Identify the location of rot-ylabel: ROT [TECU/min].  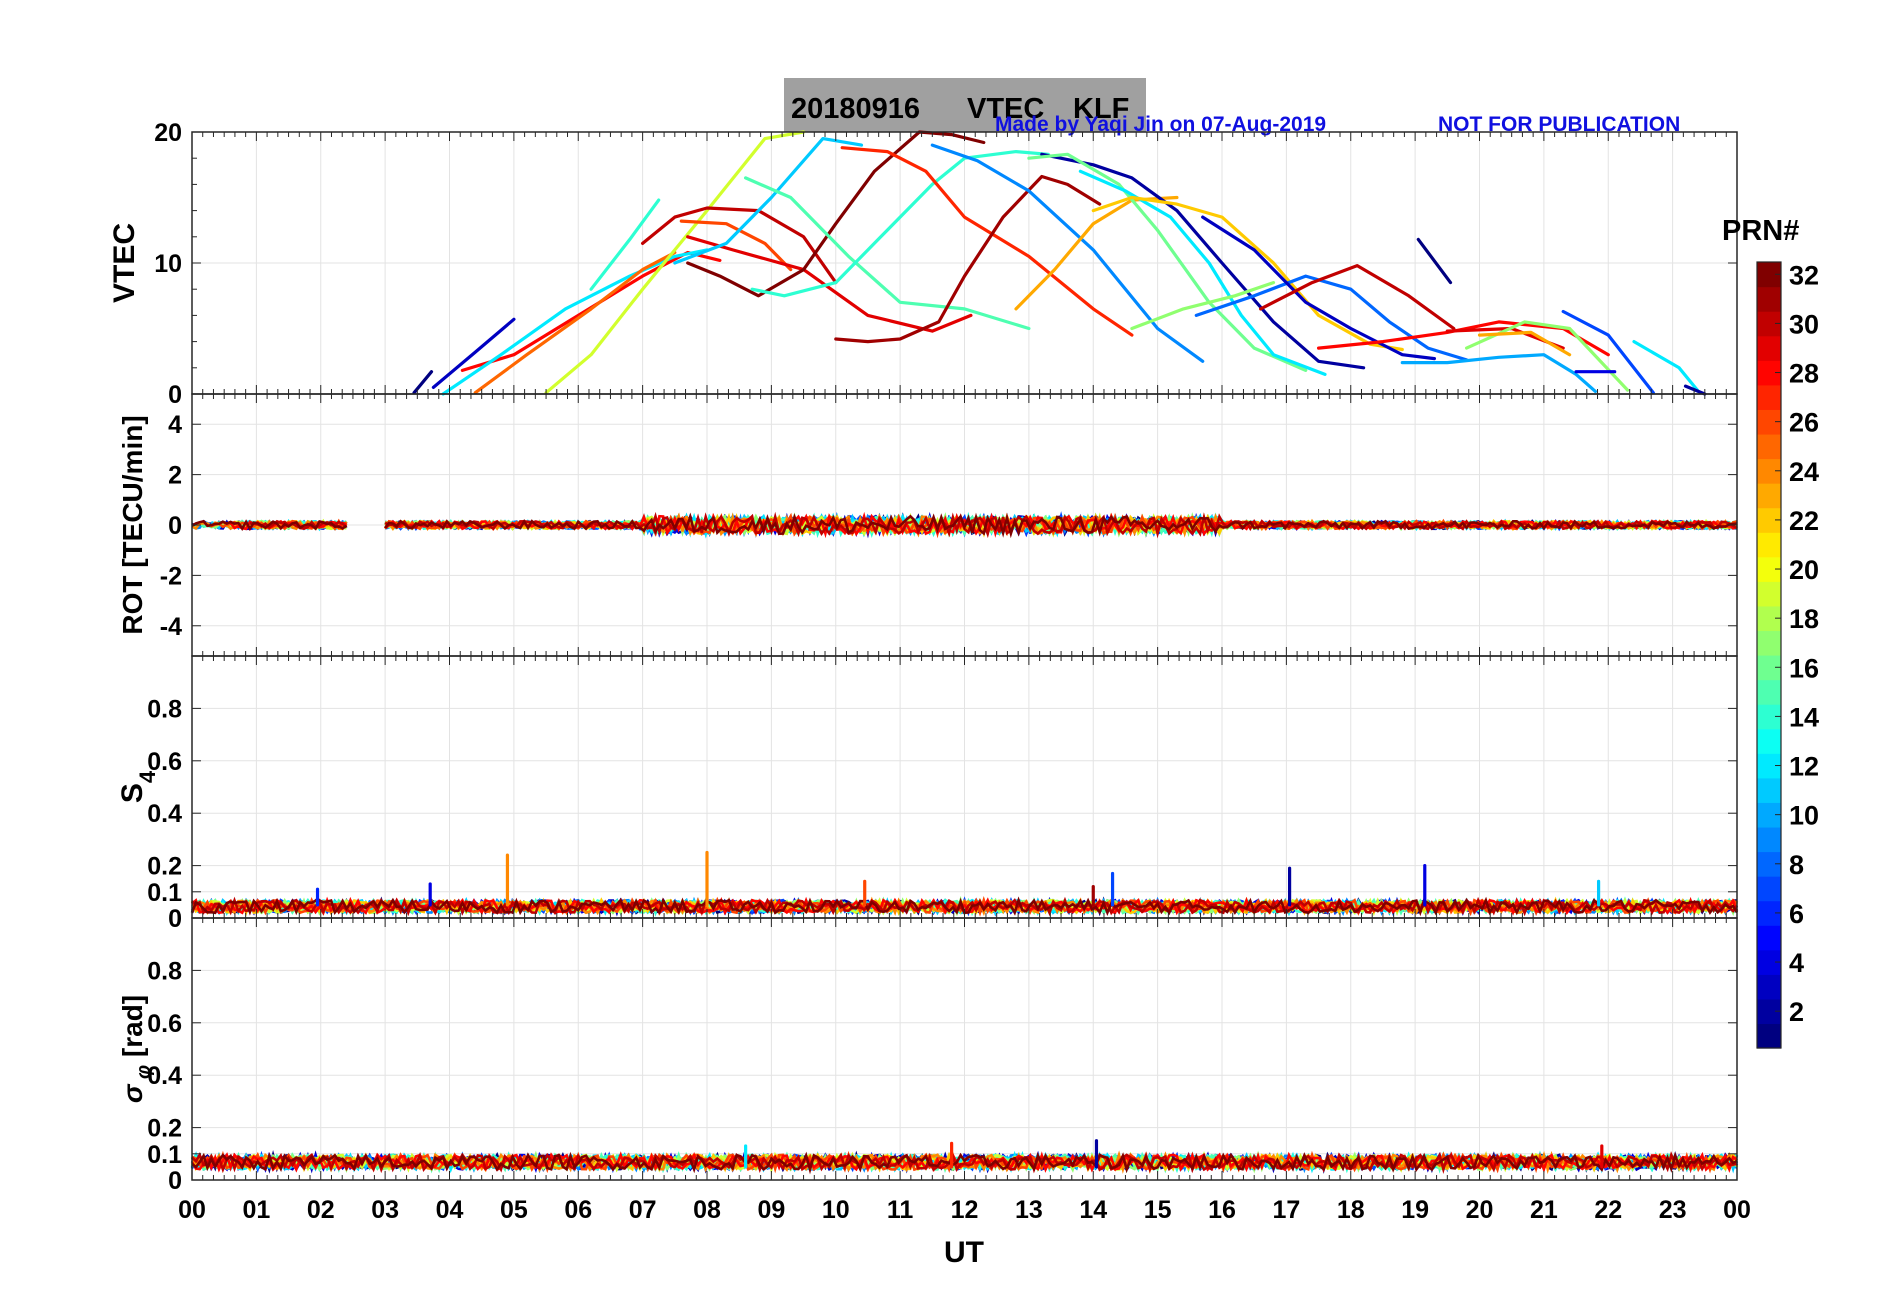
(132, 524).